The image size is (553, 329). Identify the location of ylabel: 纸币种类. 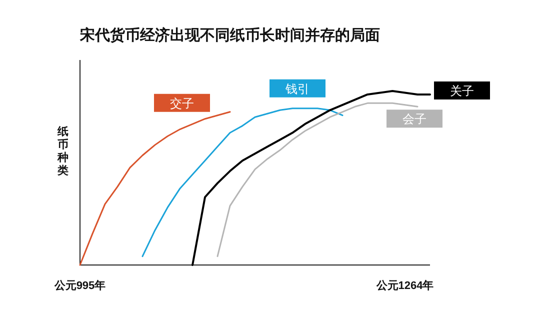
(63, 151).